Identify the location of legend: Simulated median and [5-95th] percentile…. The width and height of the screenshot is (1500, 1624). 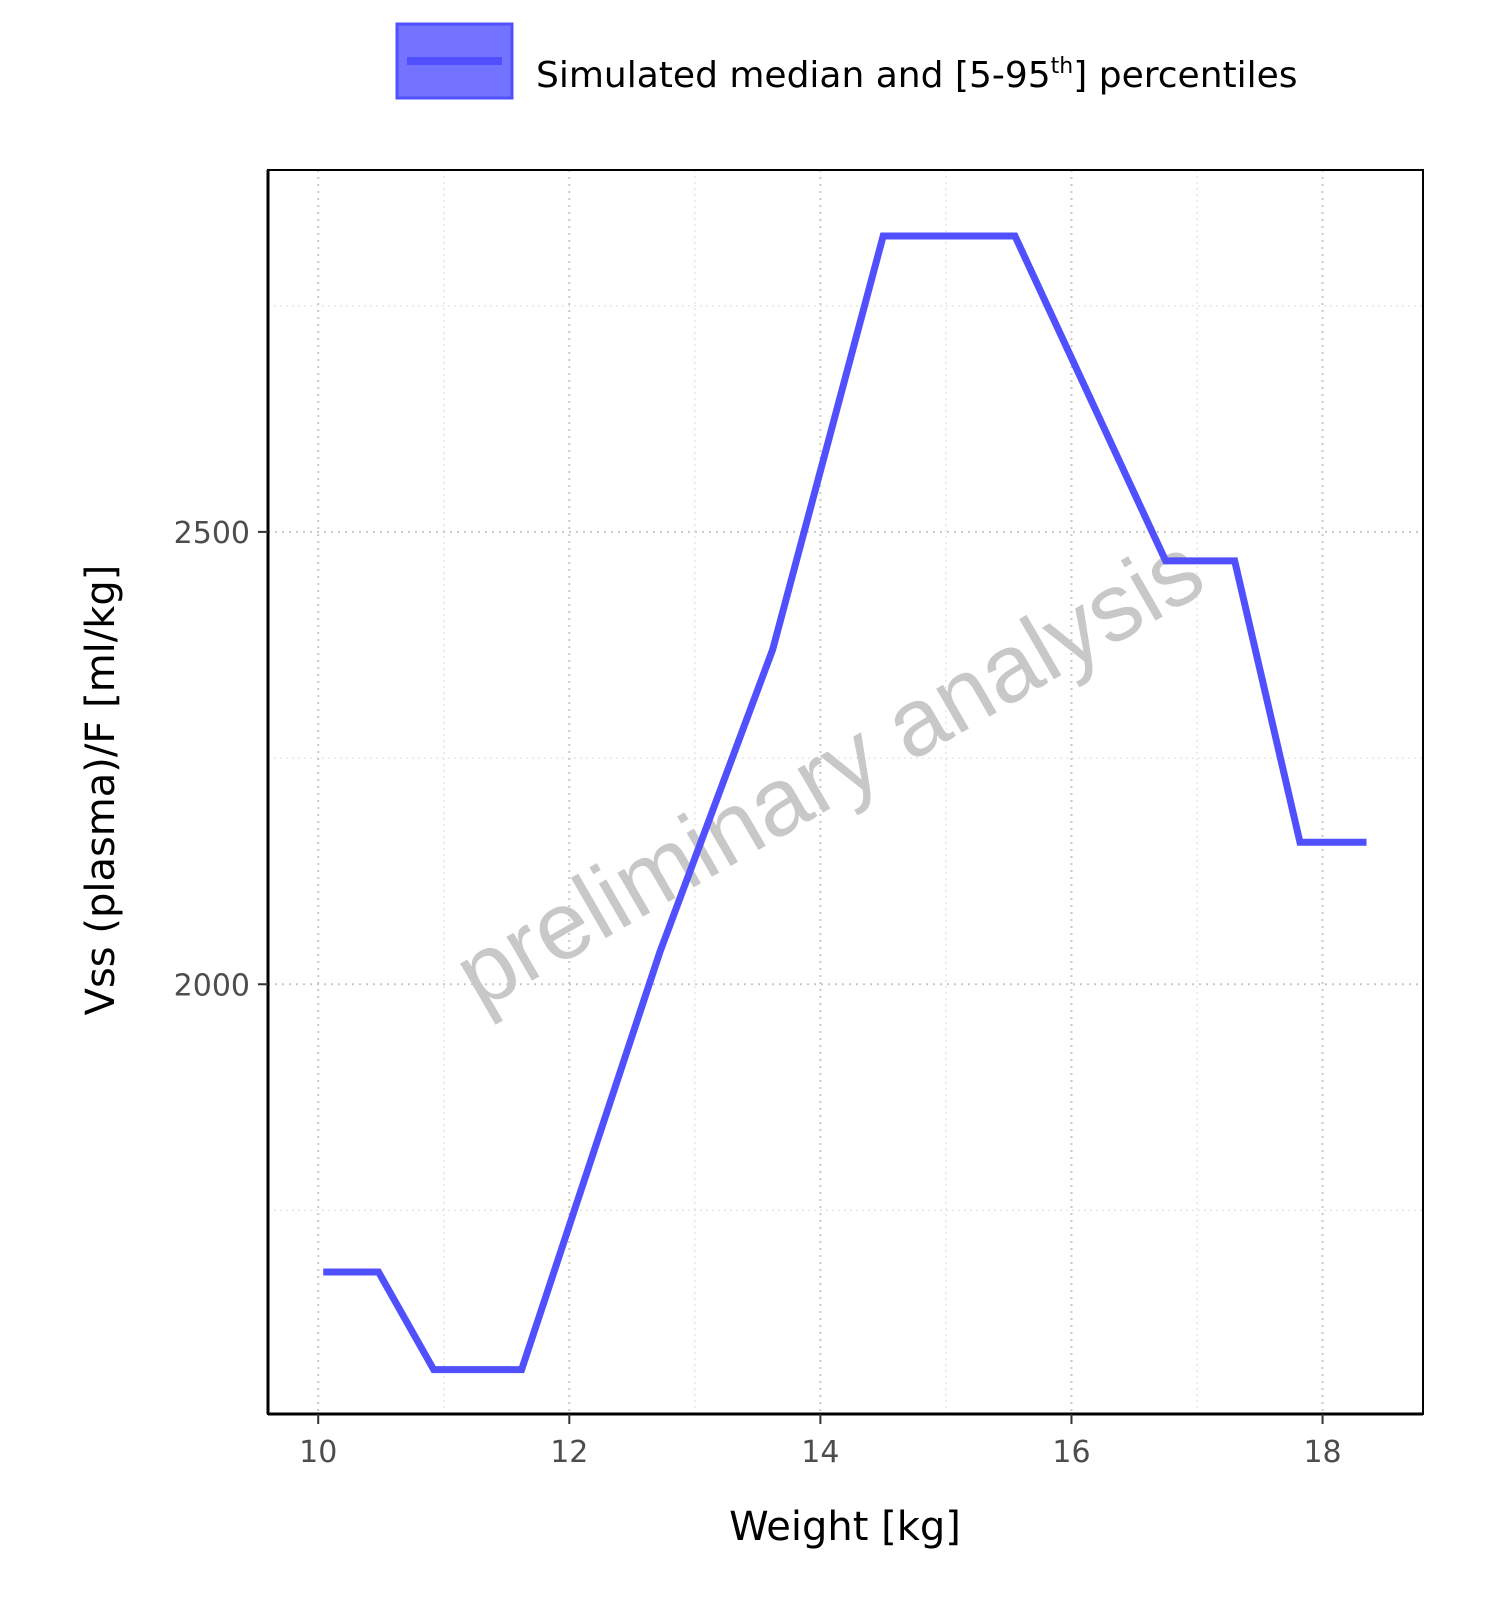
(846, 61).